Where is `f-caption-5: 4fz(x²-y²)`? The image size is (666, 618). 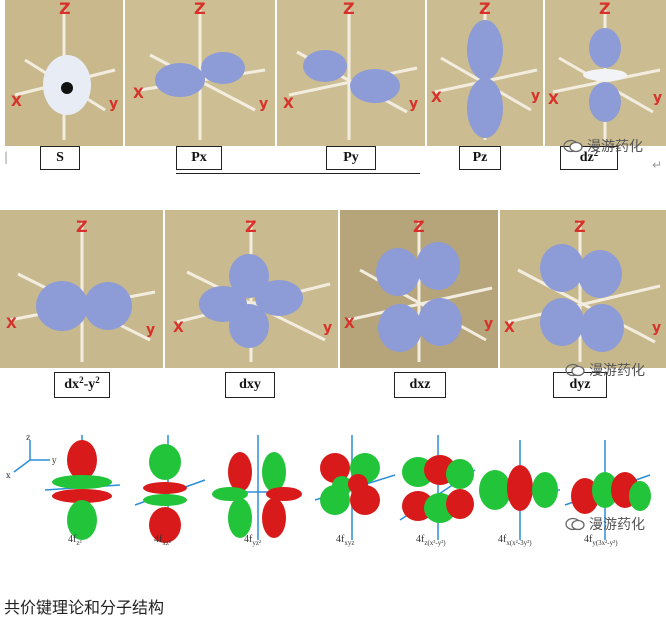 f-caption-5: 4fz(x²-y²) is located at coordinates (431, 540).